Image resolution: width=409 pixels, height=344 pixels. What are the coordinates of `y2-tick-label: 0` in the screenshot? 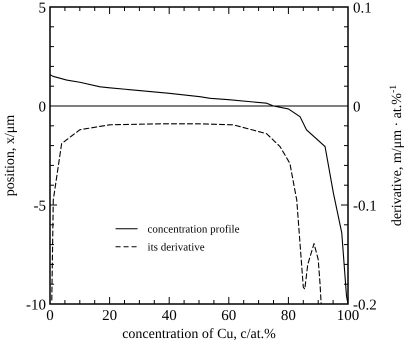 It's located at (356, 107).